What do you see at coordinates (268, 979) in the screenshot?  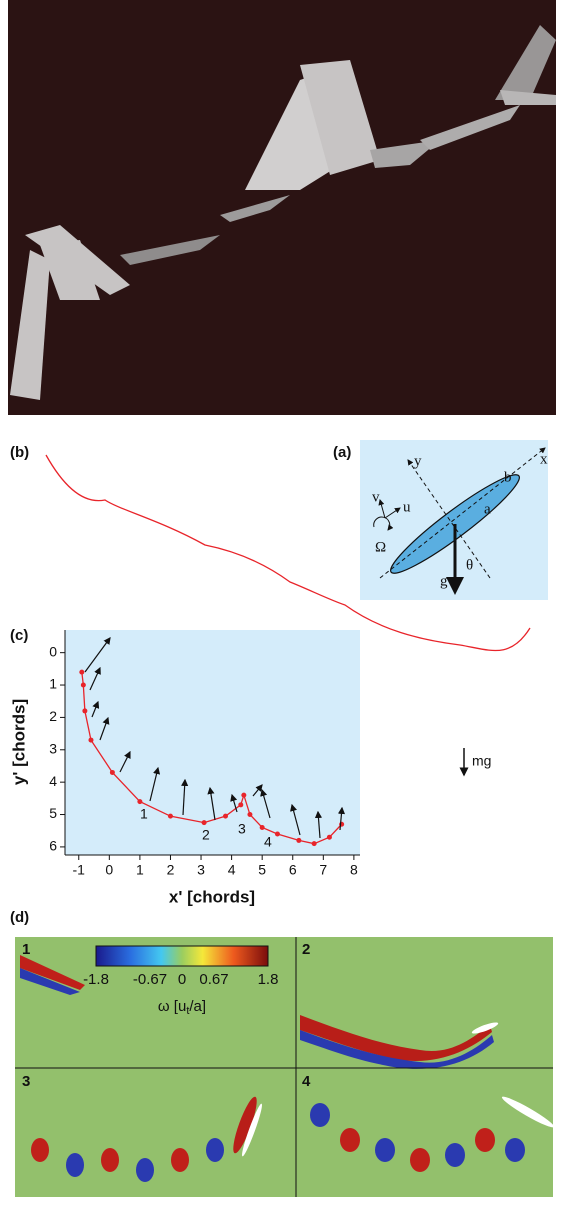 I see `colorbar-tick-label: 1.8` at bounding box center [268, 979].